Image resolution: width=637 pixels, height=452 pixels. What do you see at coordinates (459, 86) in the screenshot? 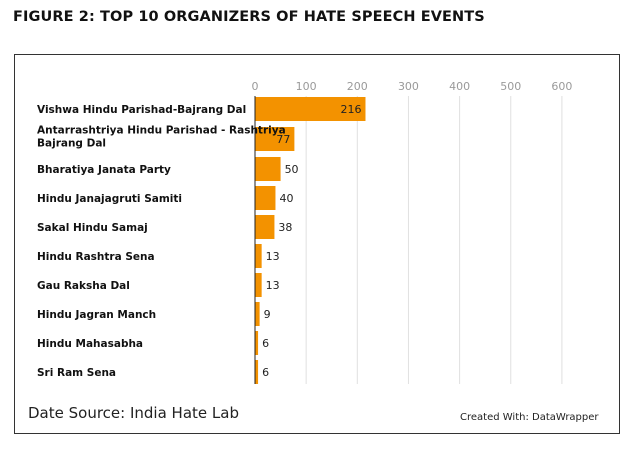
I see `x-tick-label: 400` at bounding box center [459, 86].